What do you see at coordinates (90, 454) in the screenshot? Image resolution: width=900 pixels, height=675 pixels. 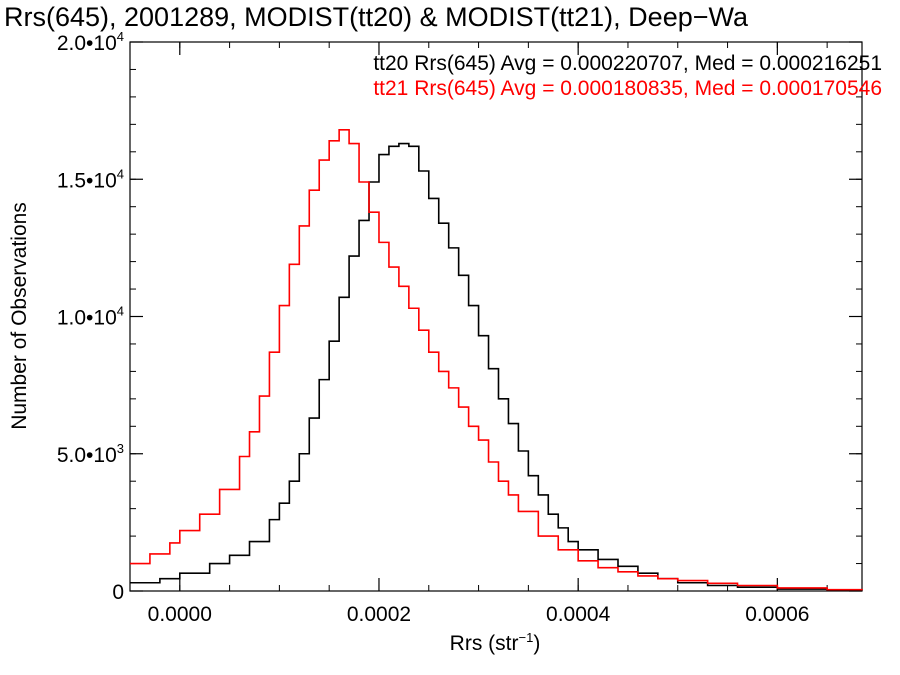 I see `y-tick-label: 5.0•103` at bounding box center [90, 454].